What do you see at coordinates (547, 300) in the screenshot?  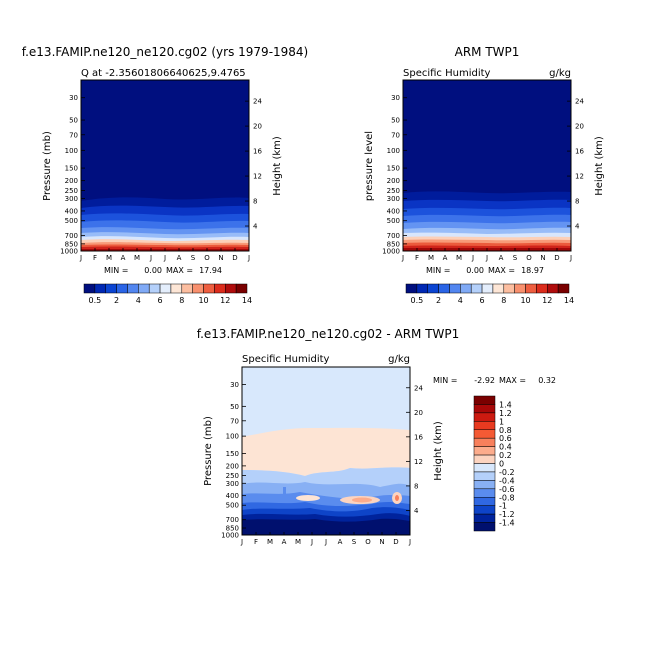 I see `colorbar-label: 12` at bounding box center [547, 300].